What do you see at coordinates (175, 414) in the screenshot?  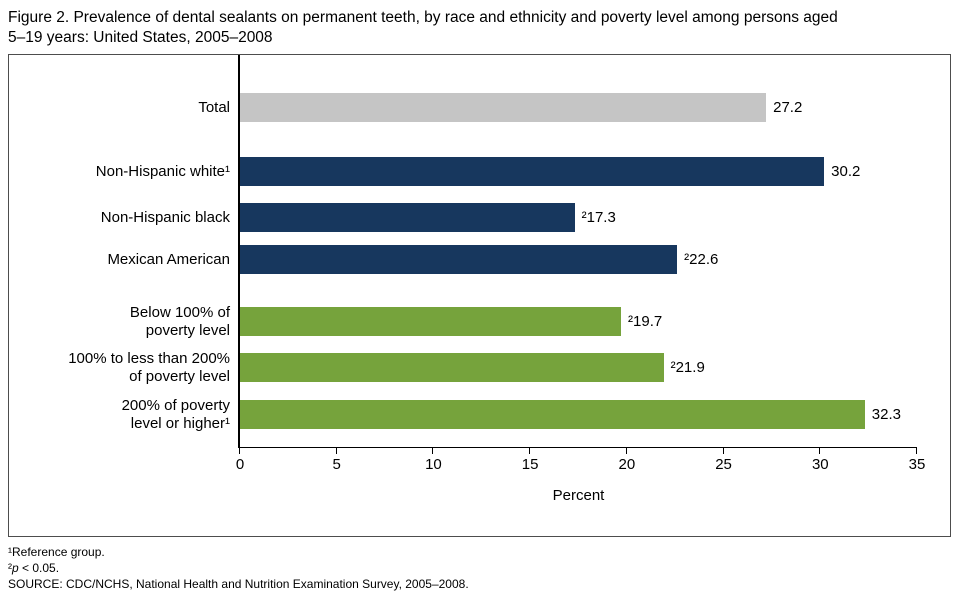 I see `category-label: 200% of poverty level or higher¹` at bounding box center [175, 414].